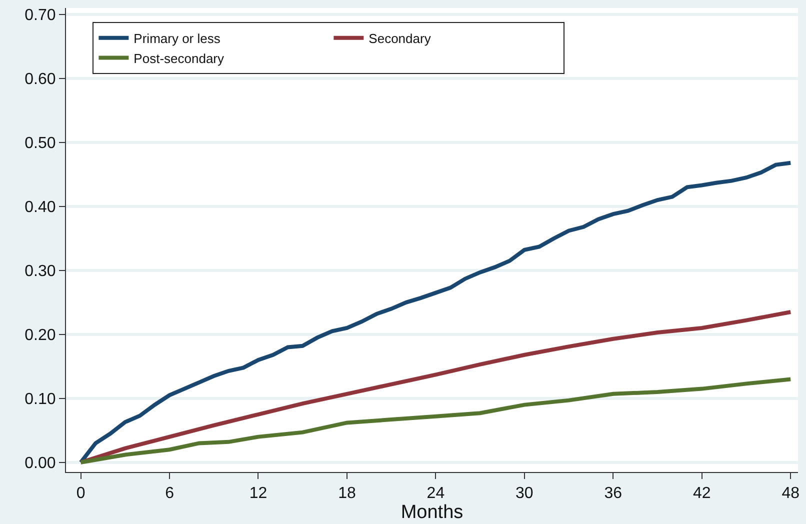 This screenshot has width=806, height=524. I want to click on x-tick-label: 30, so click(525, 493).